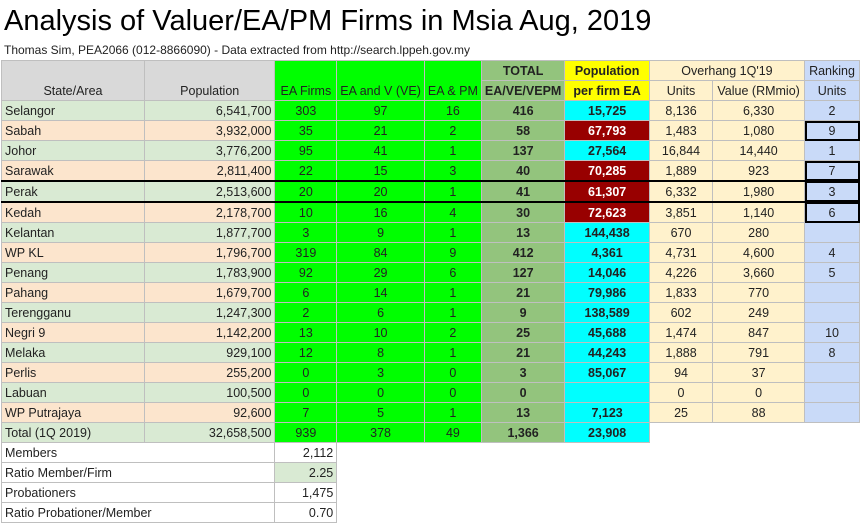  Describe the element at coordinates (607, 432) in the screenshot. I see `total-pop-per-firm: 23,908` at that location.